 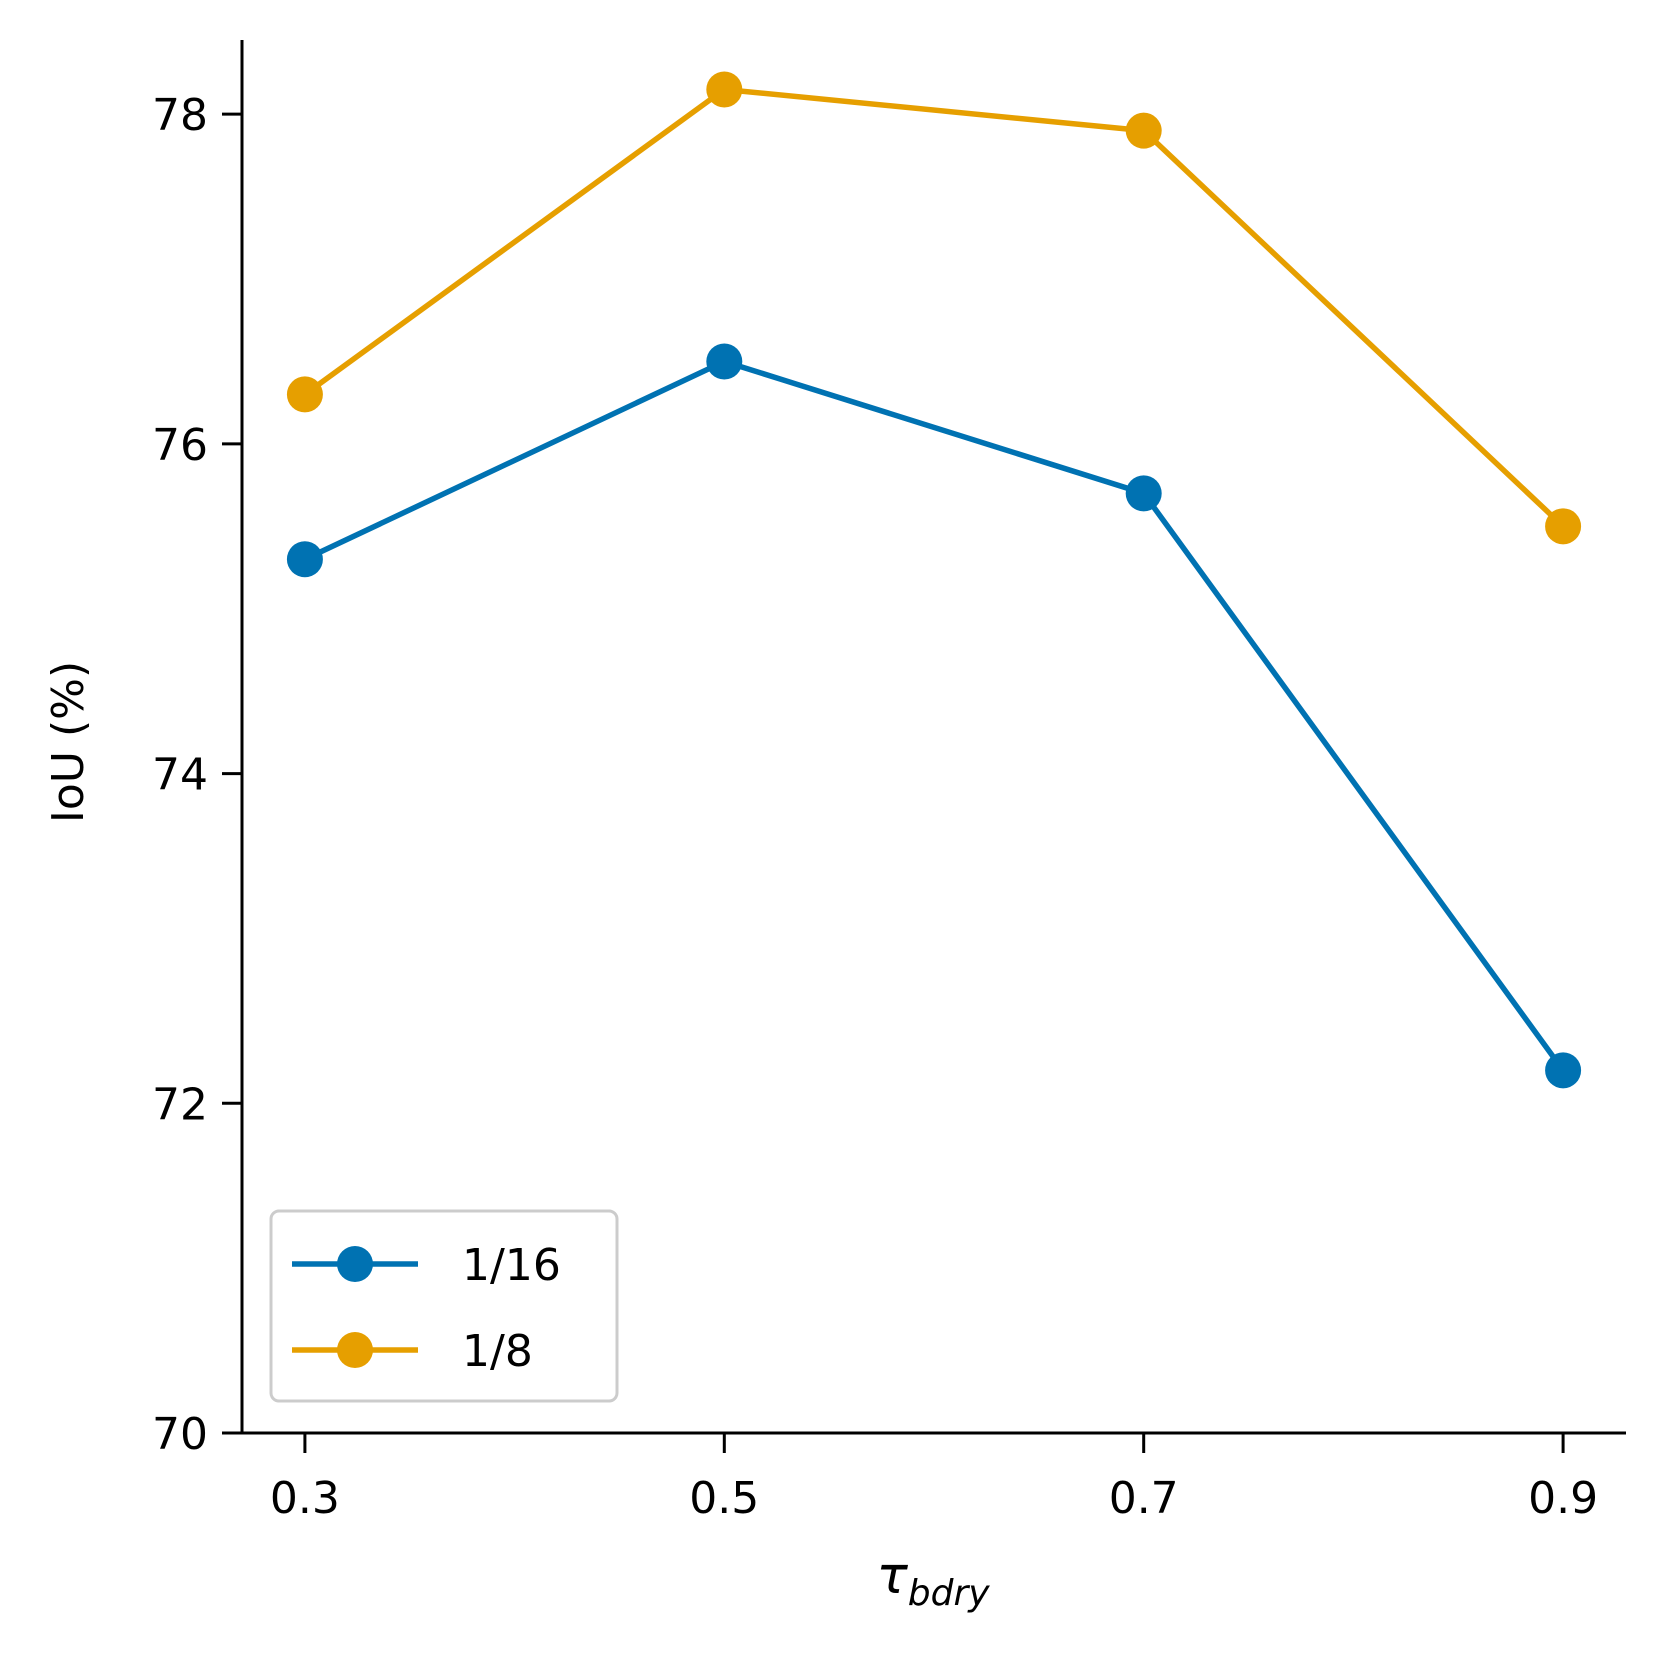 I want to click on legend: 1/16 1/8, so click(x=444, y=1306).